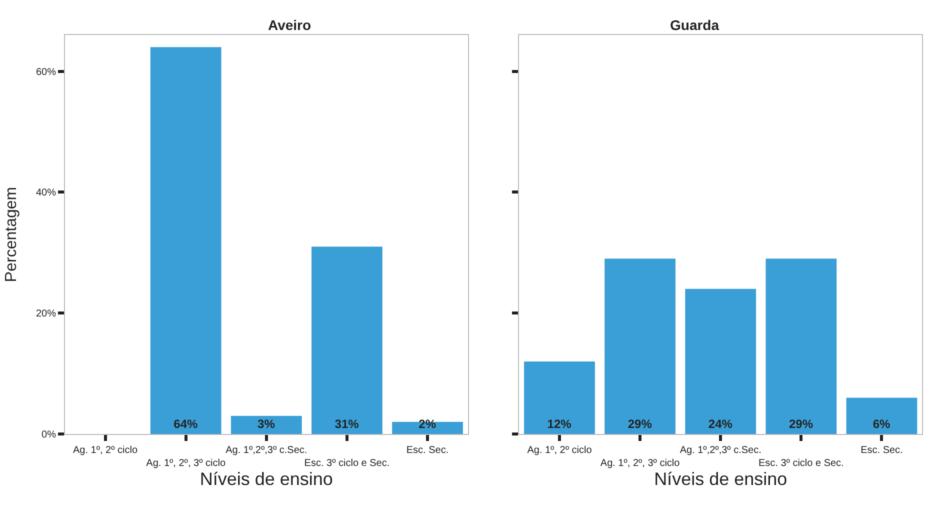 This screenshot has height=514, width=933. I want to click on data-label: 3%, so click(267, 424).